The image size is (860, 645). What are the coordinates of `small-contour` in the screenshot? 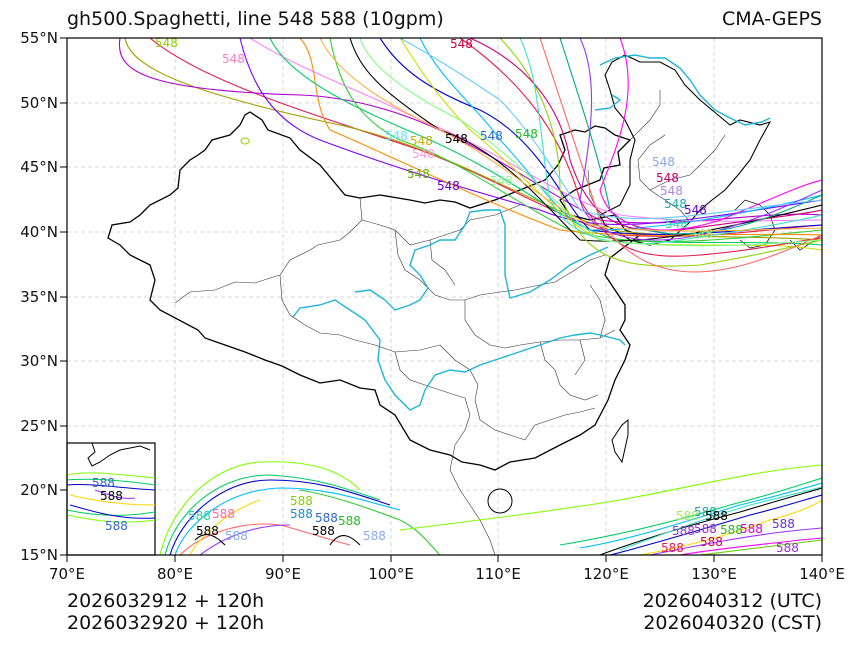 It's located at (245, 141).